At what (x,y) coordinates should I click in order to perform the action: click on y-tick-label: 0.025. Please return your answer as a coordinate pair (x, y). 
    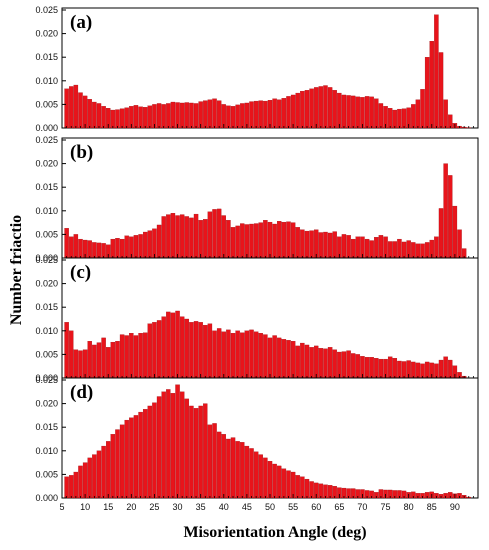
    Looking at the image, I should click on (46, 260).